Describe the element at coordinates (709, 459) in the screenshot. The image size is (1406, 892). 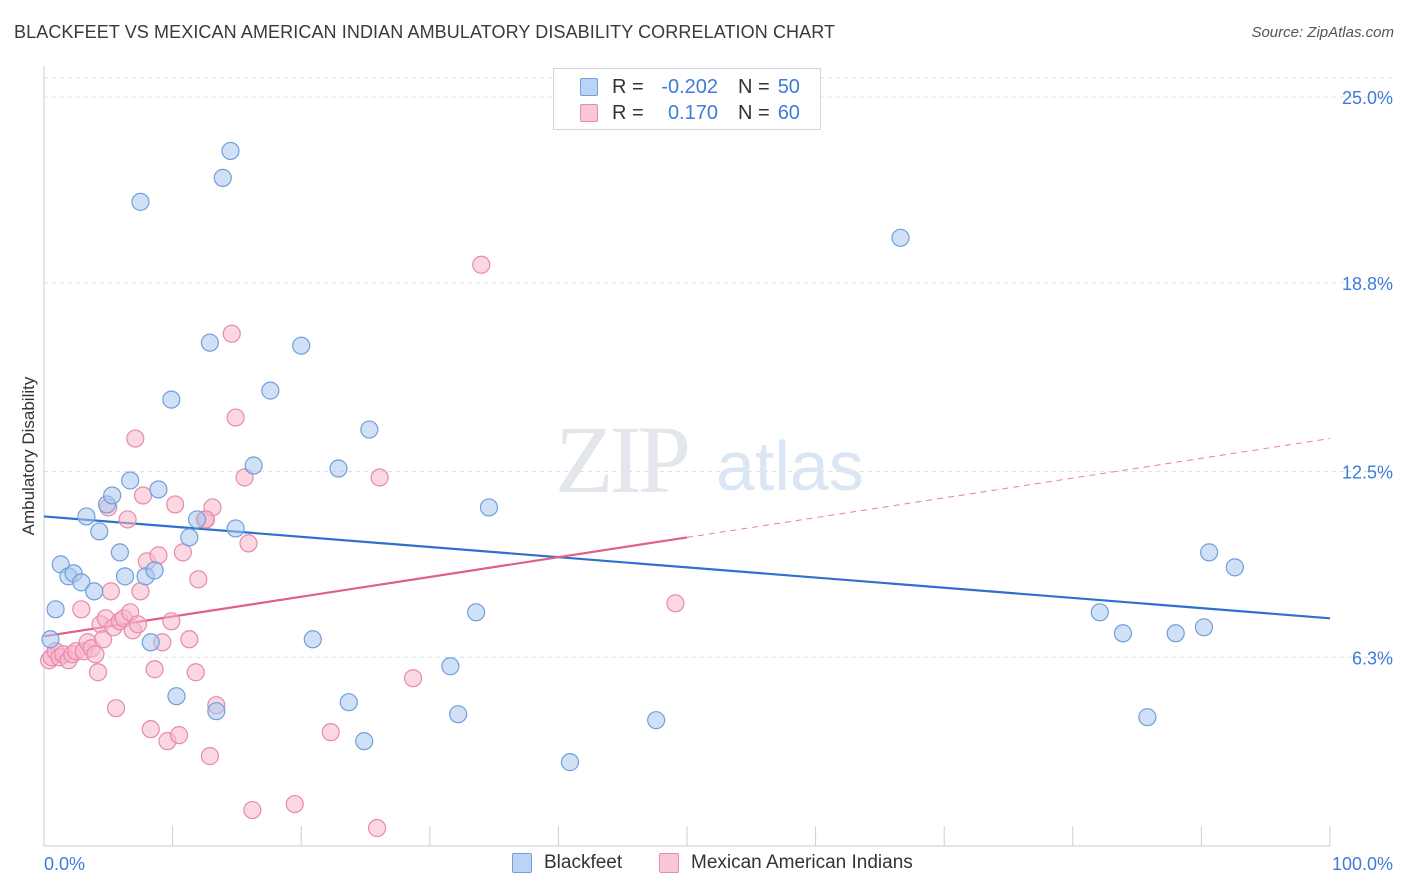
I see `watermark: ZIP atlas` at that location.